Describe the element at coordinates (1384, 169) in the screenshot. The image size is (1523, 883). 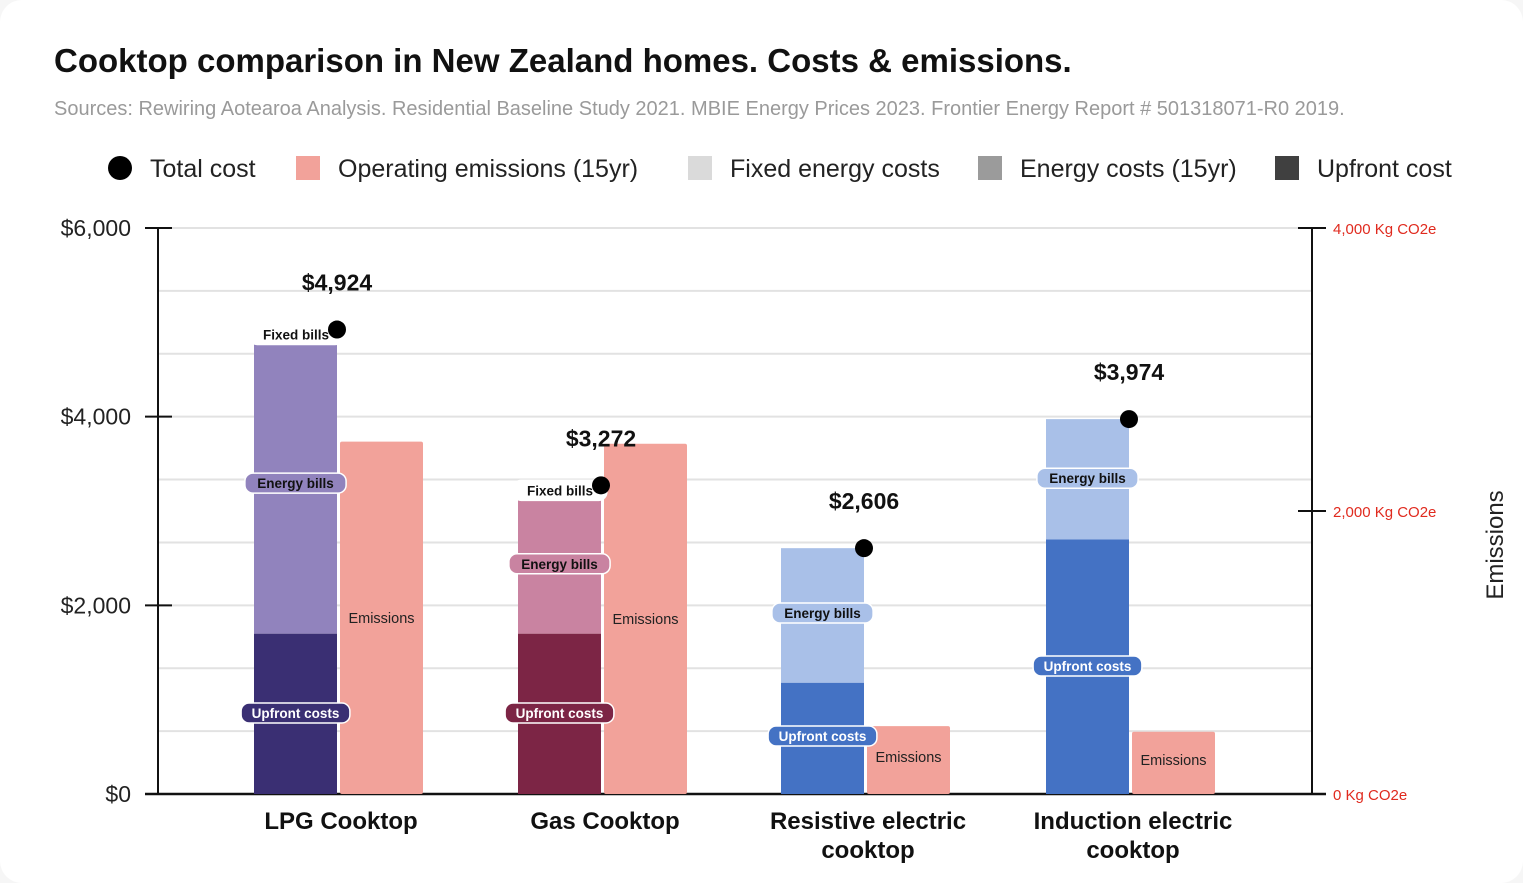
I see `legend-label-upfront-cost: Upfront cost` at that location.